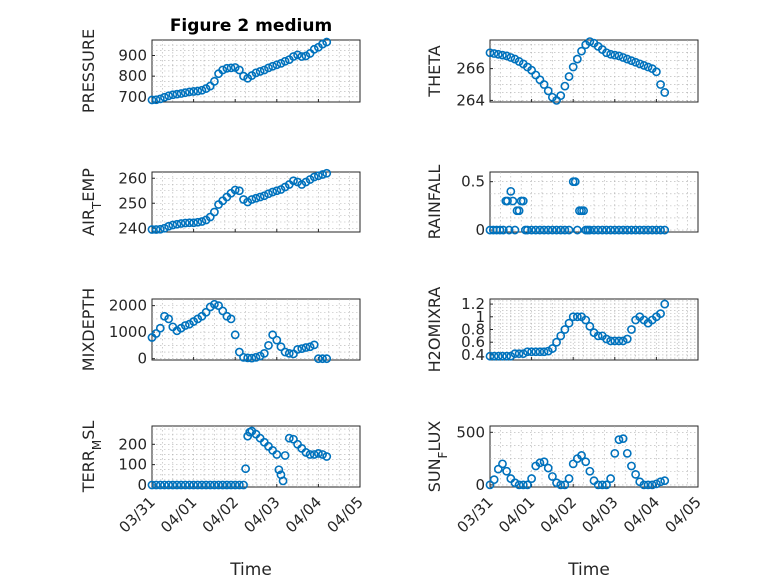  Describe the element at coordinates (132, 228) in the screenshot. I see `y-tick-label: 240` at that location.